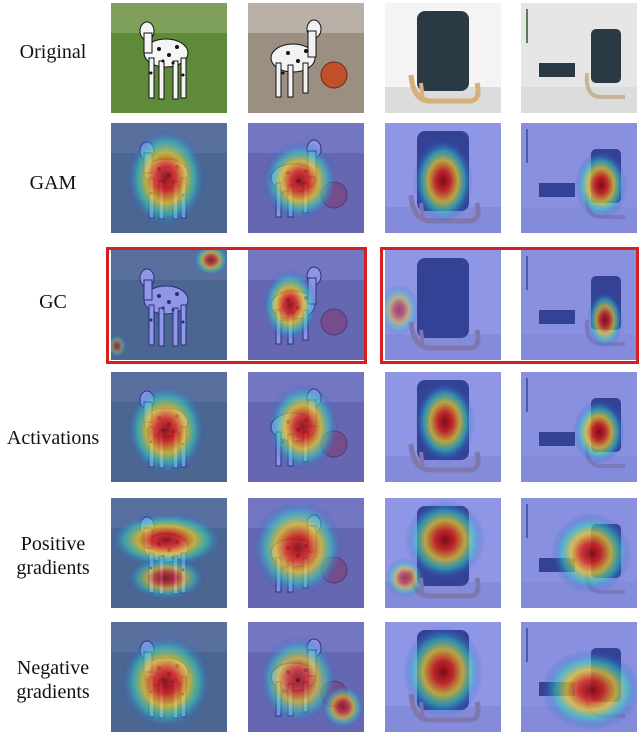 The width and height of the screenshot is (640, 737). What do you see at coordinates (443, 178) in the screenshot?
I see `tile-gam-armchair-studio` at bounding box center [443, 178].